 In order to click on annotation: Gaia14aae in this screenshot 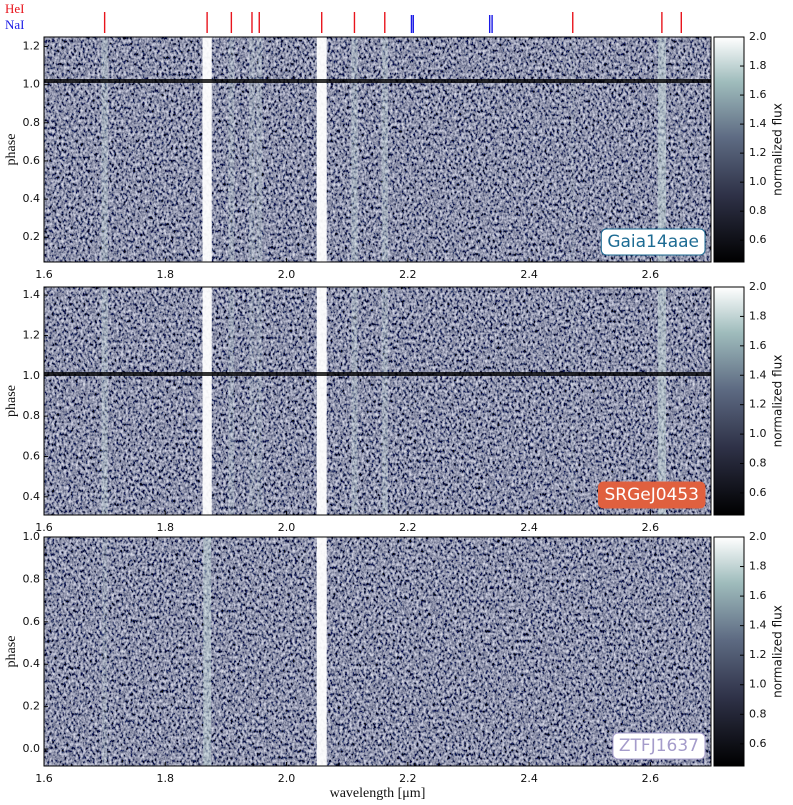, I will do `click(653, 242)`.